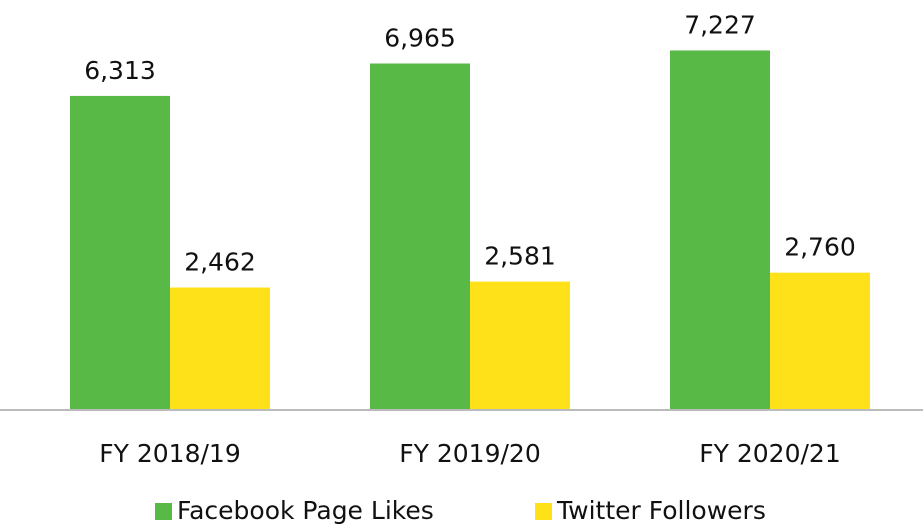 The height and width of the screenshot is (527, 923). Describe the element at coordinates (305, 510) in the screenshot. I see `legend-label: Facebook Page Likes` at that location.